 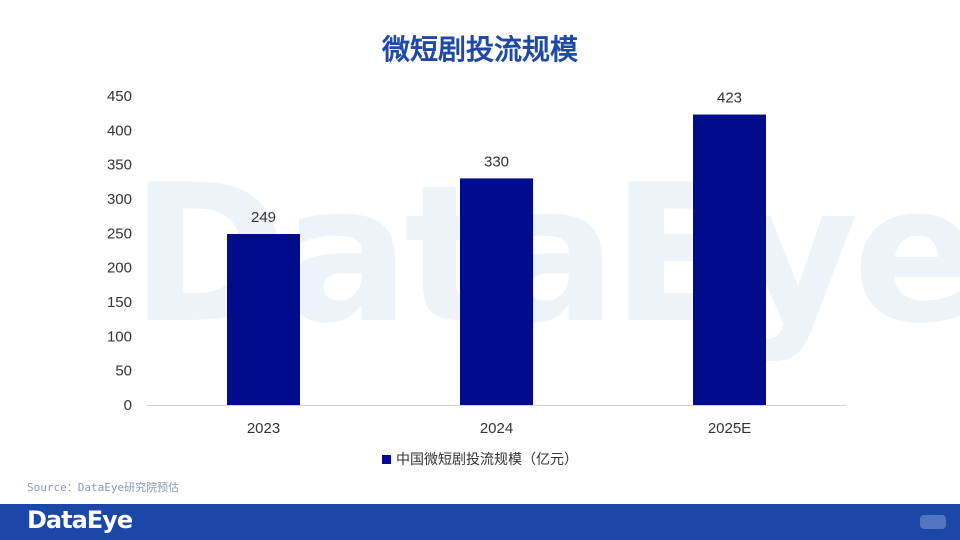 I want to click on data-label-2023: 249, so click(x=263, y=217).